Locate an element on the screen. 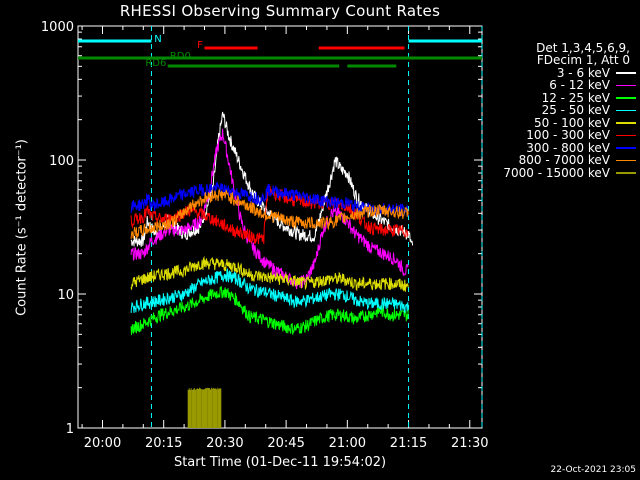  x-tick-label: 20:15 is located at coordinates (163, 443).